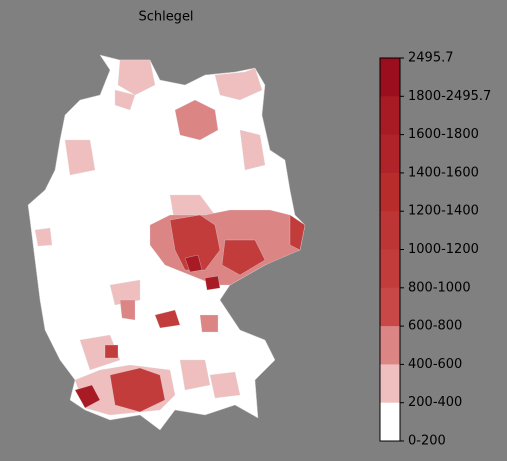 Image resolution: width=507 pixels, height=461 pixels. What do you see at coordinates (443, 249) in the screenshot?
I see `colorbar-label: 1000-1200` at bounding box center [443, 249].